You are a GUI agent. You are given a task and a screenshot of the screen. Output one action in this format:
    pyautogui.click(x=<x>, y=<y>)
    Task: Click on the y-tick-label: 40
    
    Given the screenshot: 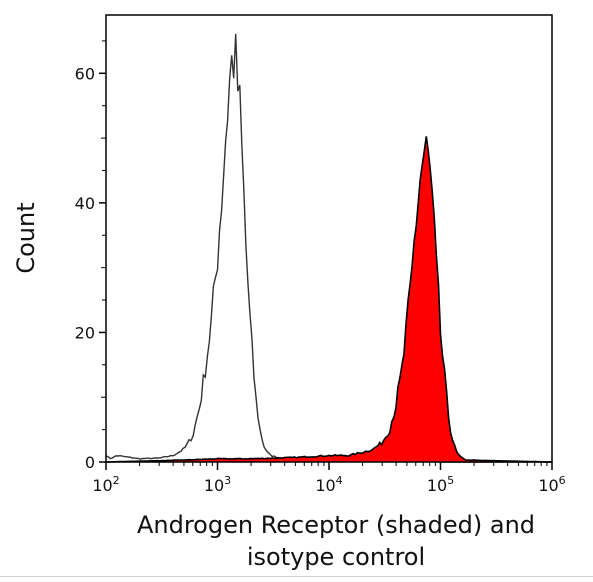 What is the action you would take?
    pyautogui.click(x=85, y=203)
    